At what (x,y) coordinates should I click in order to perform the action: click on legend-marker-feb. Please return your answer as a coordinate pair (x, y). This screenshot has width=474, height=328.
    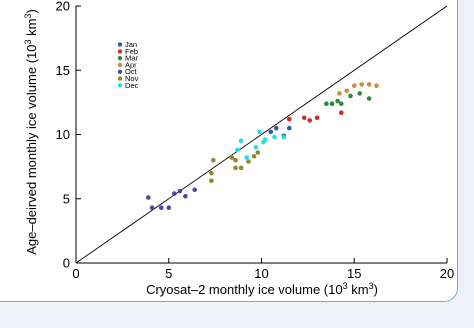
    Looking at the image, I should click on (120, 51).